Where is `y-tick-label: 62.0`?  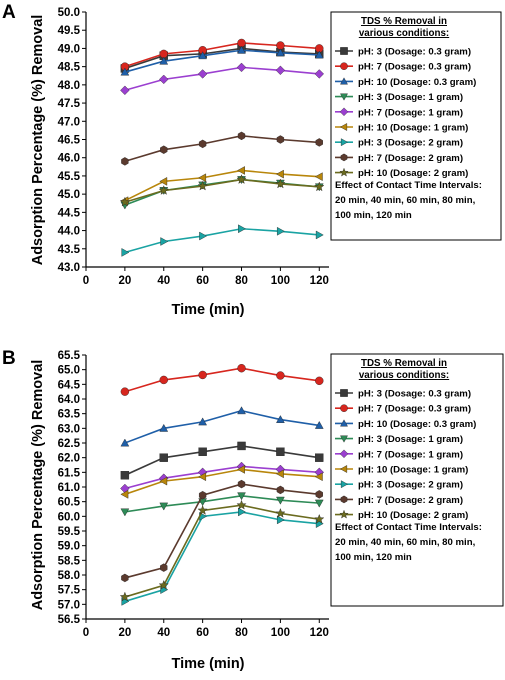
y-tick-label: 62.0 is located at coordinates (69, 459).